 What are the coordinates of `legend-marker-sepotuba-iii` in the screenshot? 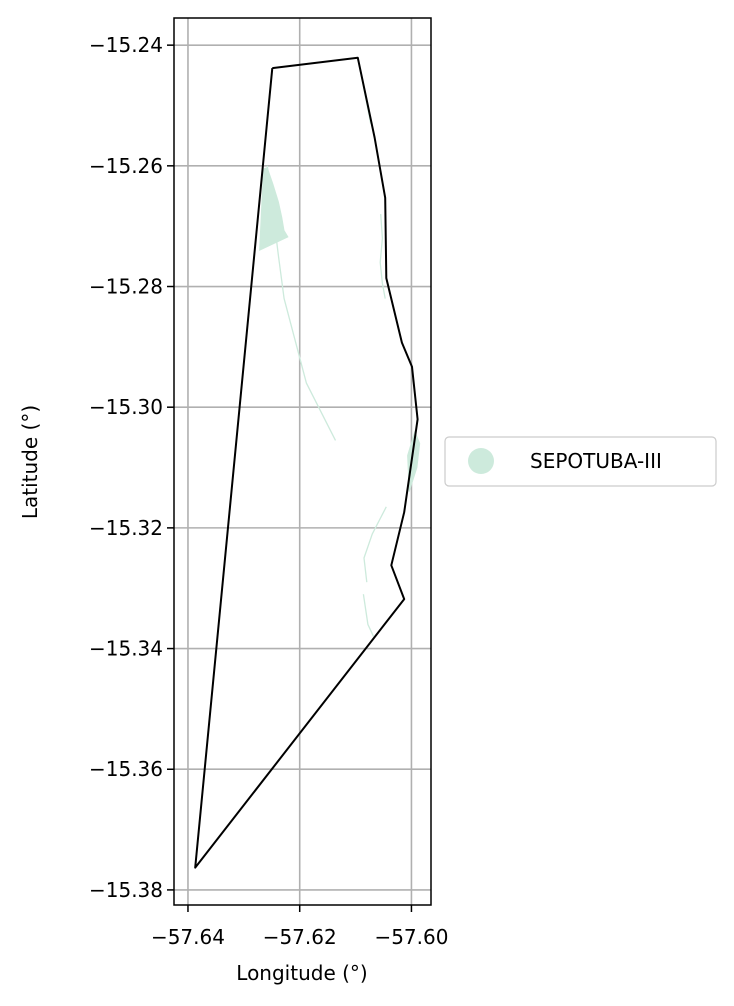 It's located at (481, 461).